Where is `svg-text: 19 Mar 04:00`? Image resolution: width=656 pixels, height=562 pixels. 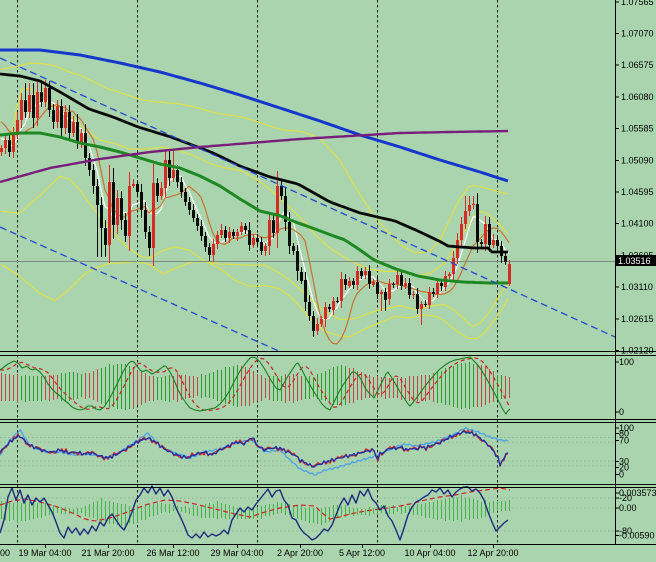 svg-text: 19 Mar 04:00 is located at coordinates (44, 553).